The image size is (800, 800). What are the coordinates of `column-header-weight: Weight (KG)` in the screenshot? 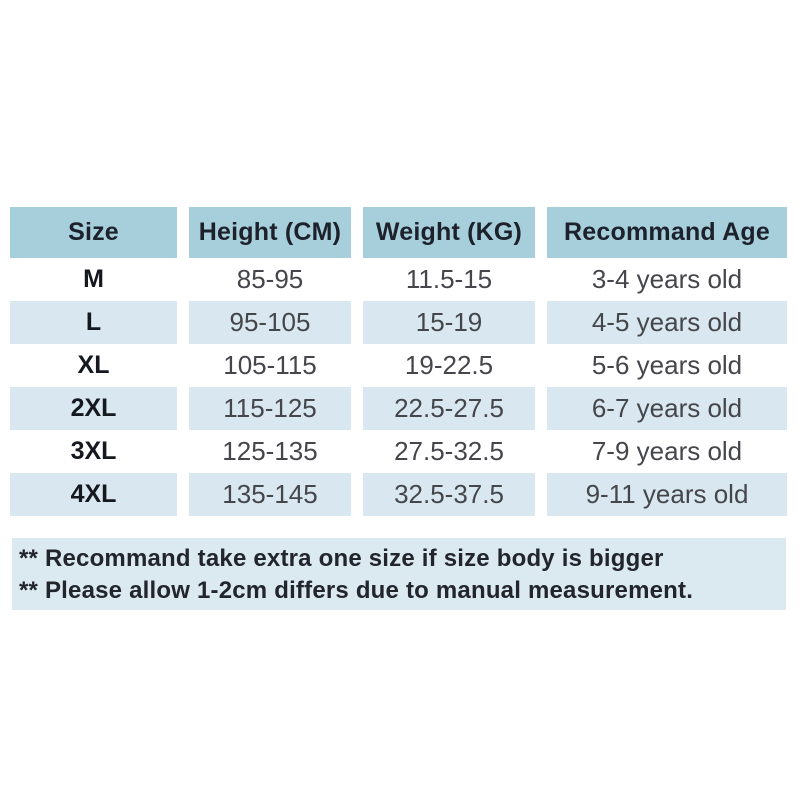 It's located at (449, 232).